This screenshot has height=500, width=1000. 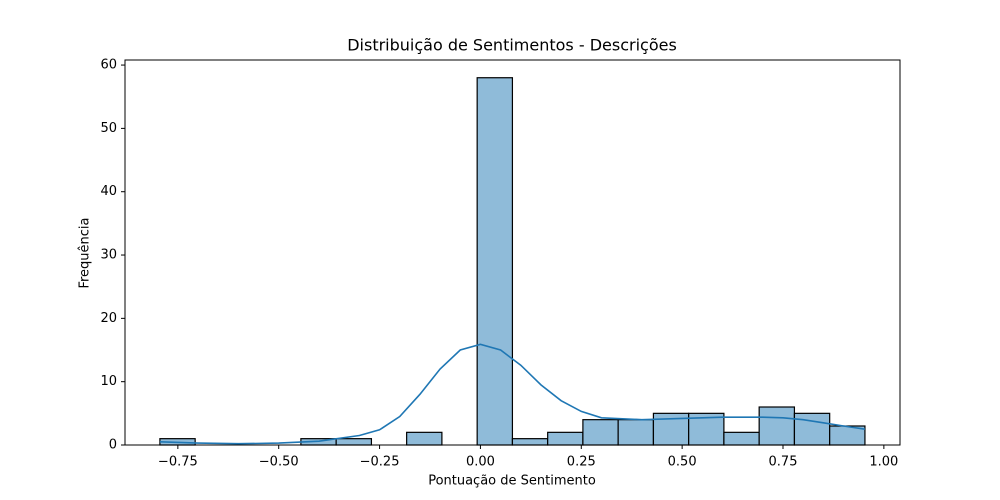 I want to click on y-tick-label: 40, so click(x=108, y=191).